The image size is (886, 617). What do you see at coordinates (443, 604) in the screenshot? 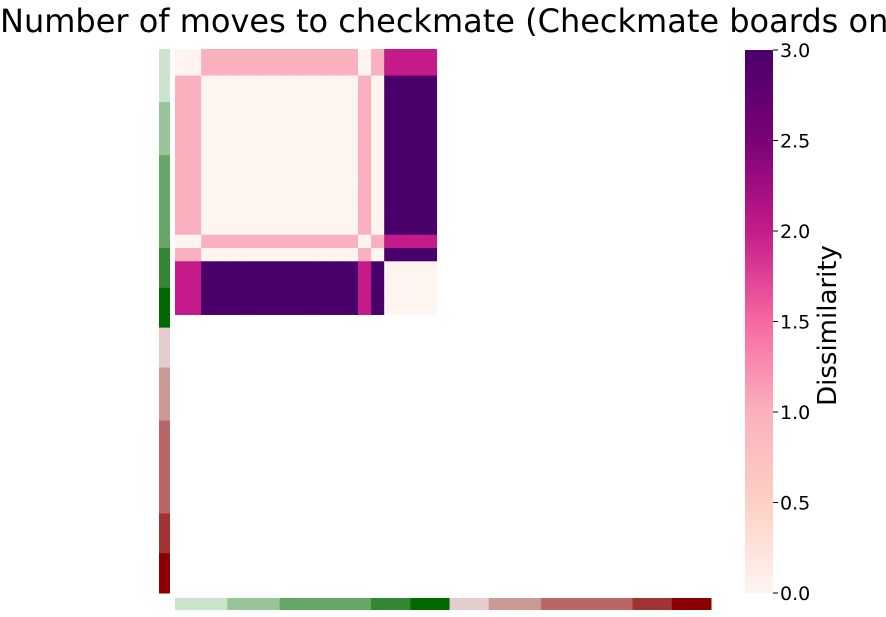
I see `column-group-color-bar` at bounding box center [443, 604].